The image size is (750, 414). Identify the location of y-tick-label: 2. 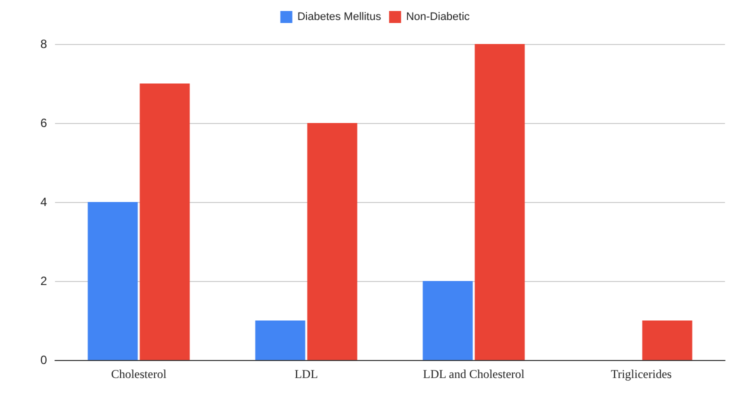
(44, 281).